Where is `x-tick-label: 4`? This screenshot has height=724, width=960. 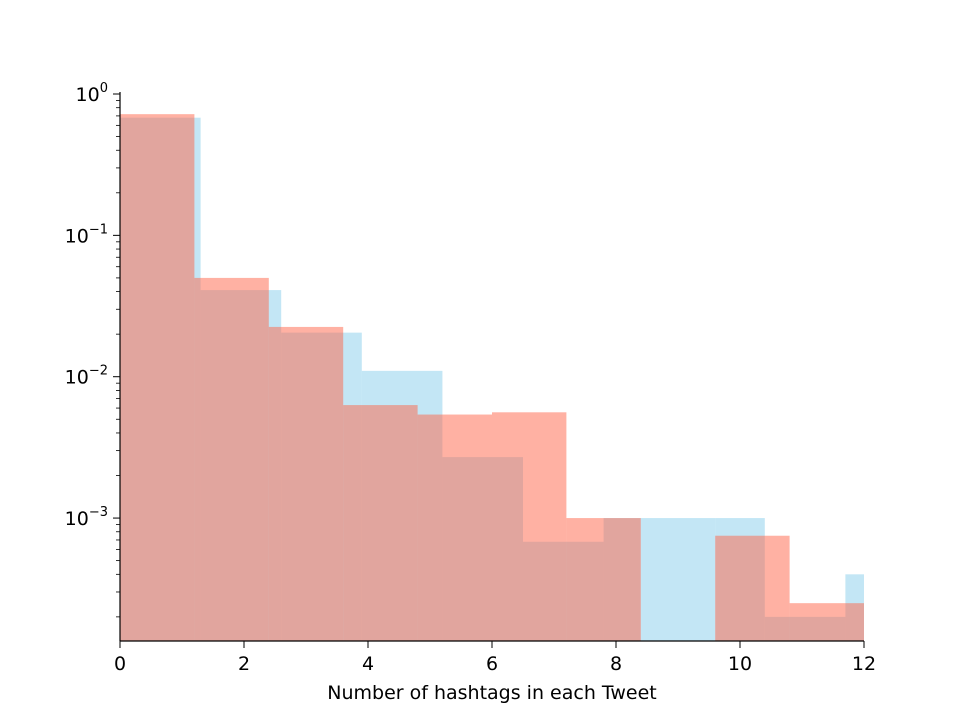
x-tick-label: 4 is located at coordinates (368, 664).